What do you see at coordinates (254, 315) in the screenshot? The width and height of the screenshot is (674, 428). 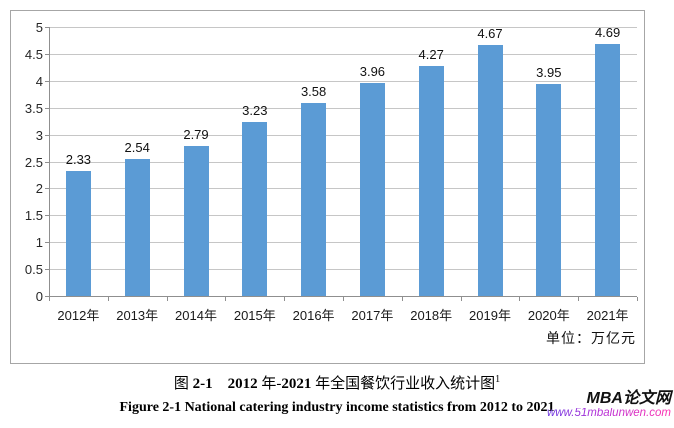 I see `x-axis-tick-label: 2015年` at bounding box center [254, 315].